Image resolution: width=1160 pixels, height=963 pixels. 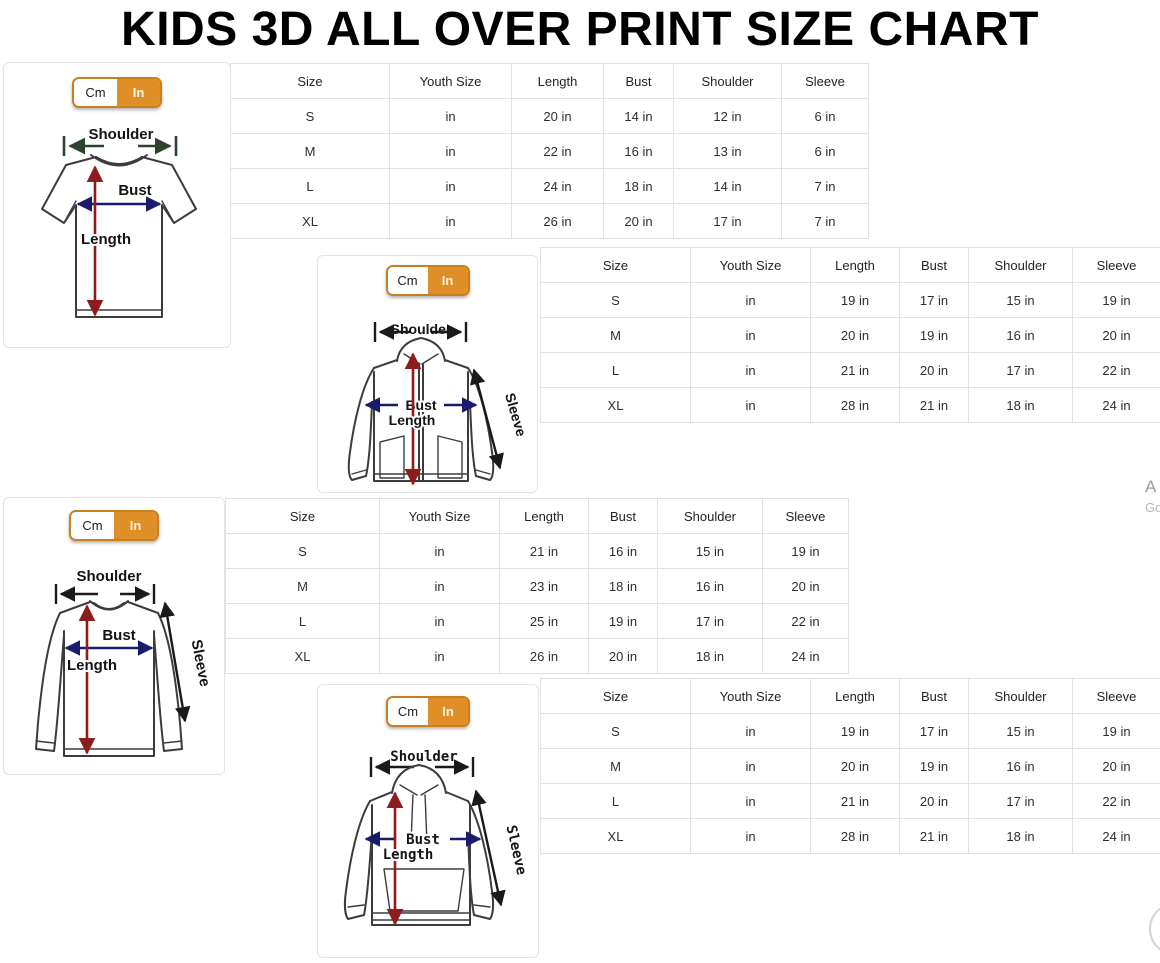 What do you see at coordinates (750, 265) in the screenshot?
I see `column-header: Youth Size` at bounding box center [750, 265].